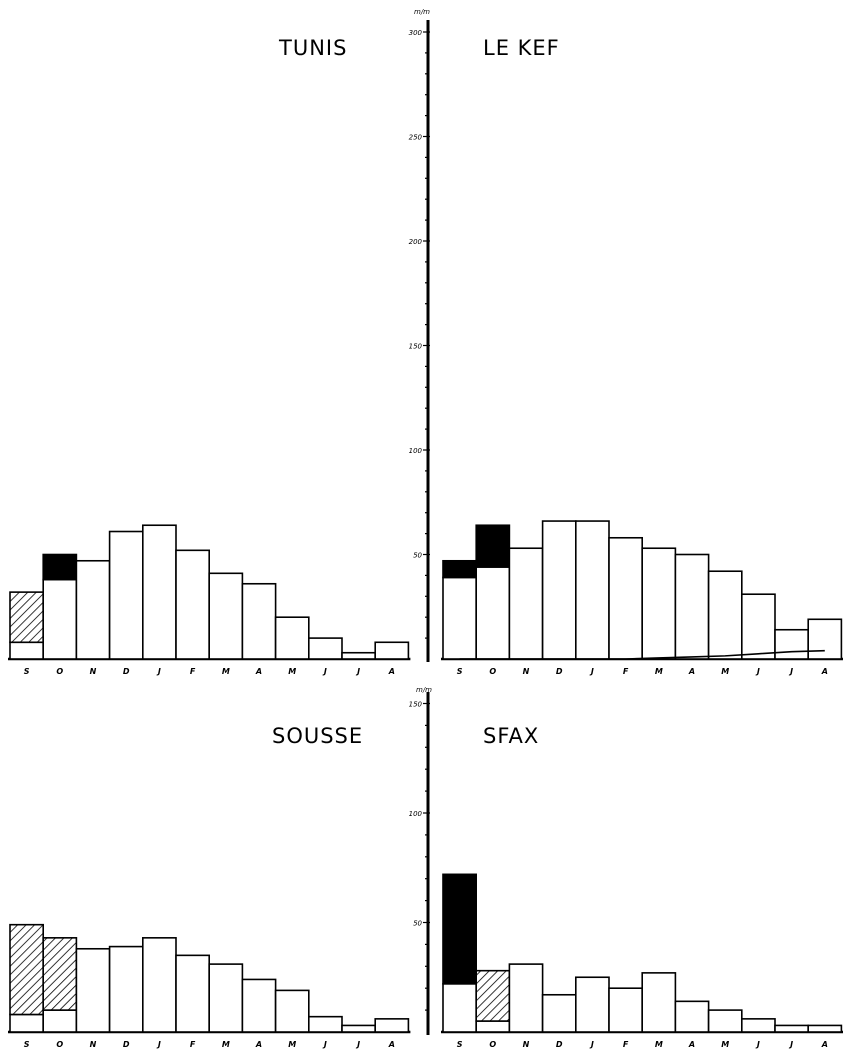 The height and width of the screenshot is (1057, 843). Describe the element at coordinates (424, 690) in the screenshot. I see `y-axis-unit-label-bottom: m/m` at that location.